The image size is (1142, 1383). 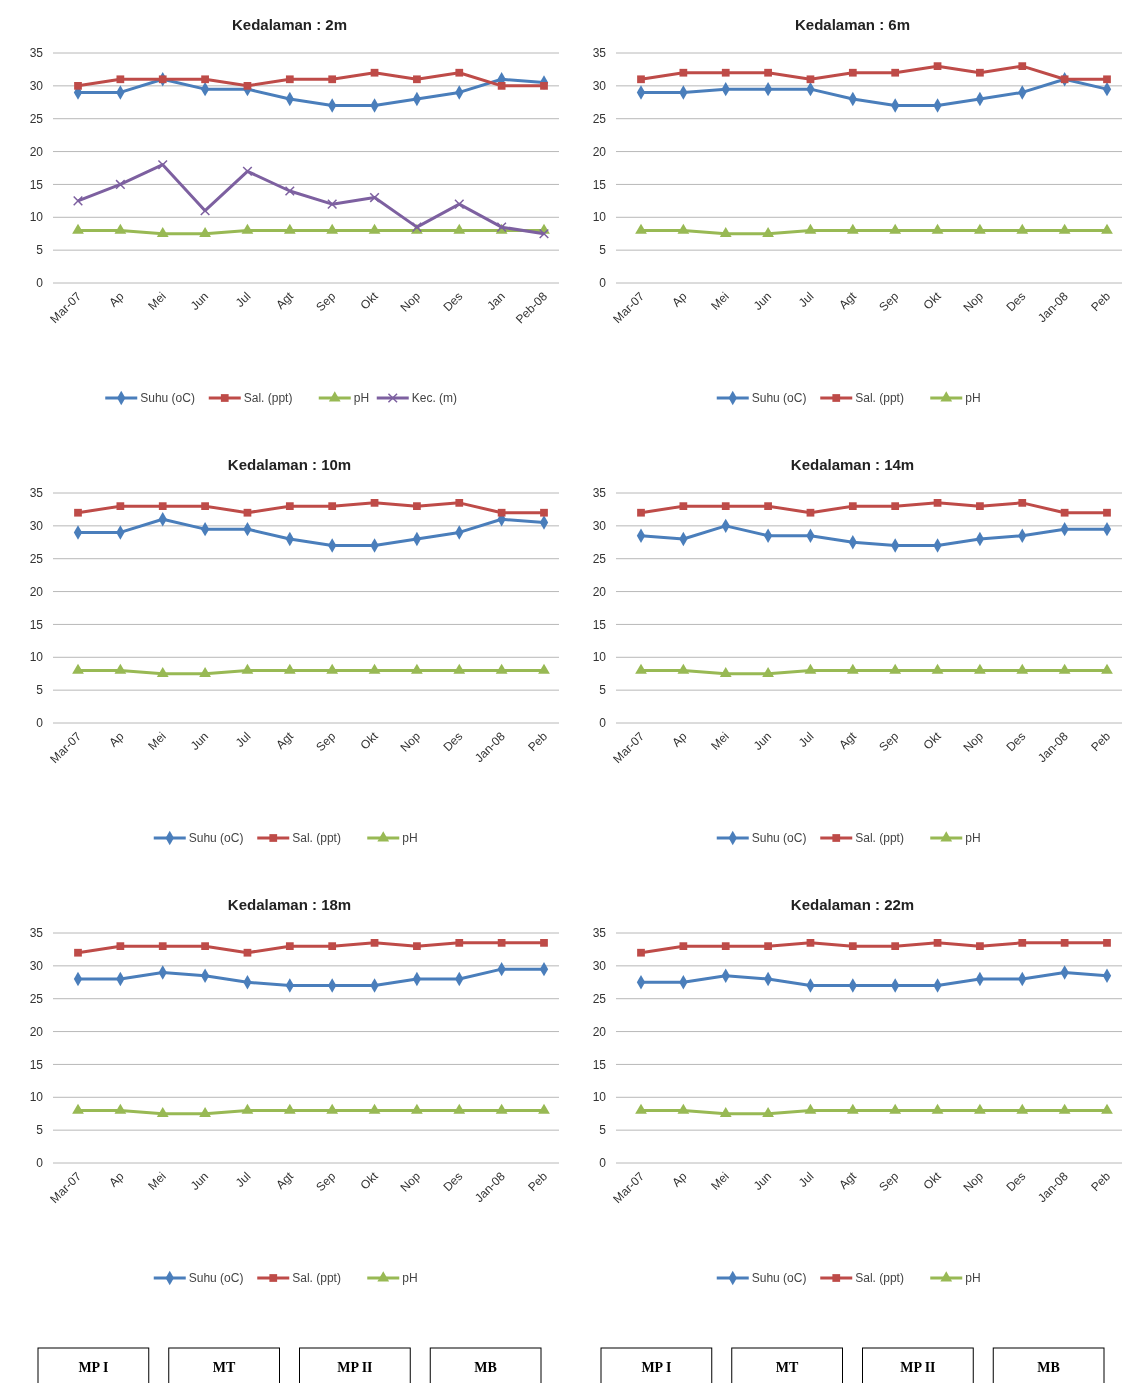 I want to click on text: MB, so click(x=1048, y=1367).